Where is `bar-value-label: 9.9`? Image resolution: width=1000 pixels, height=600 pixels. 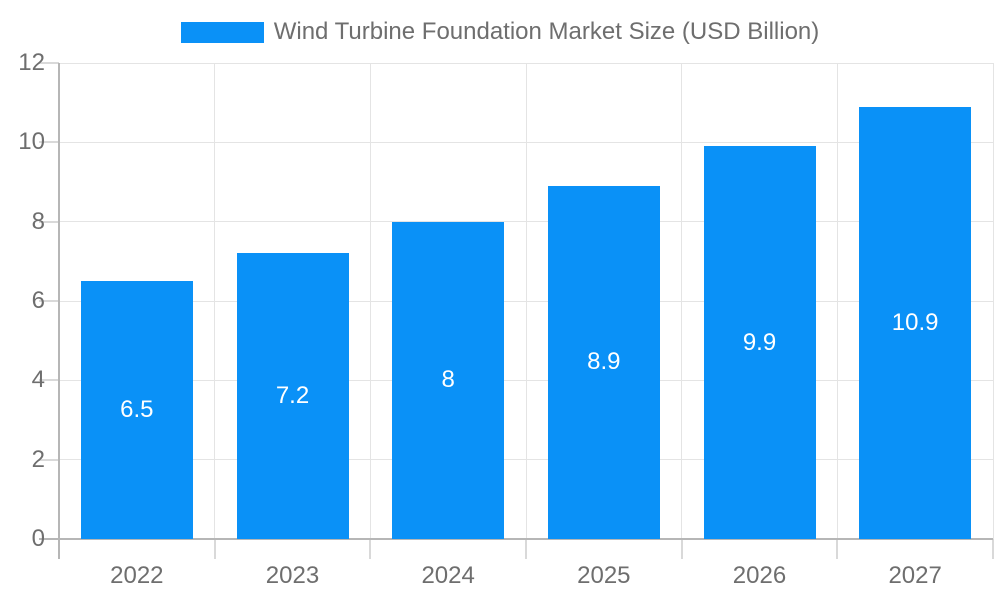 bar-value-label: 9.9 is located at coordinates (759, 342).